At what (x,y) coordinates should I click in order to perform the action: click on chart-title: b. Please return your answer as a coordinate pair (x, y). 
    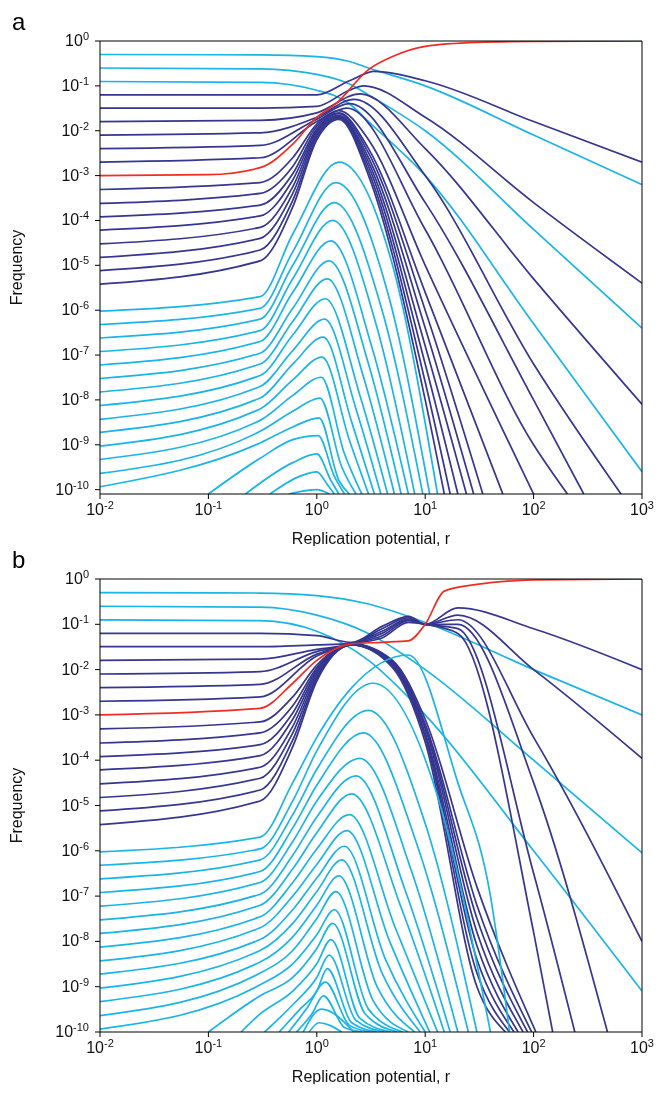
    Looking at the image, I should click on (19, 560).